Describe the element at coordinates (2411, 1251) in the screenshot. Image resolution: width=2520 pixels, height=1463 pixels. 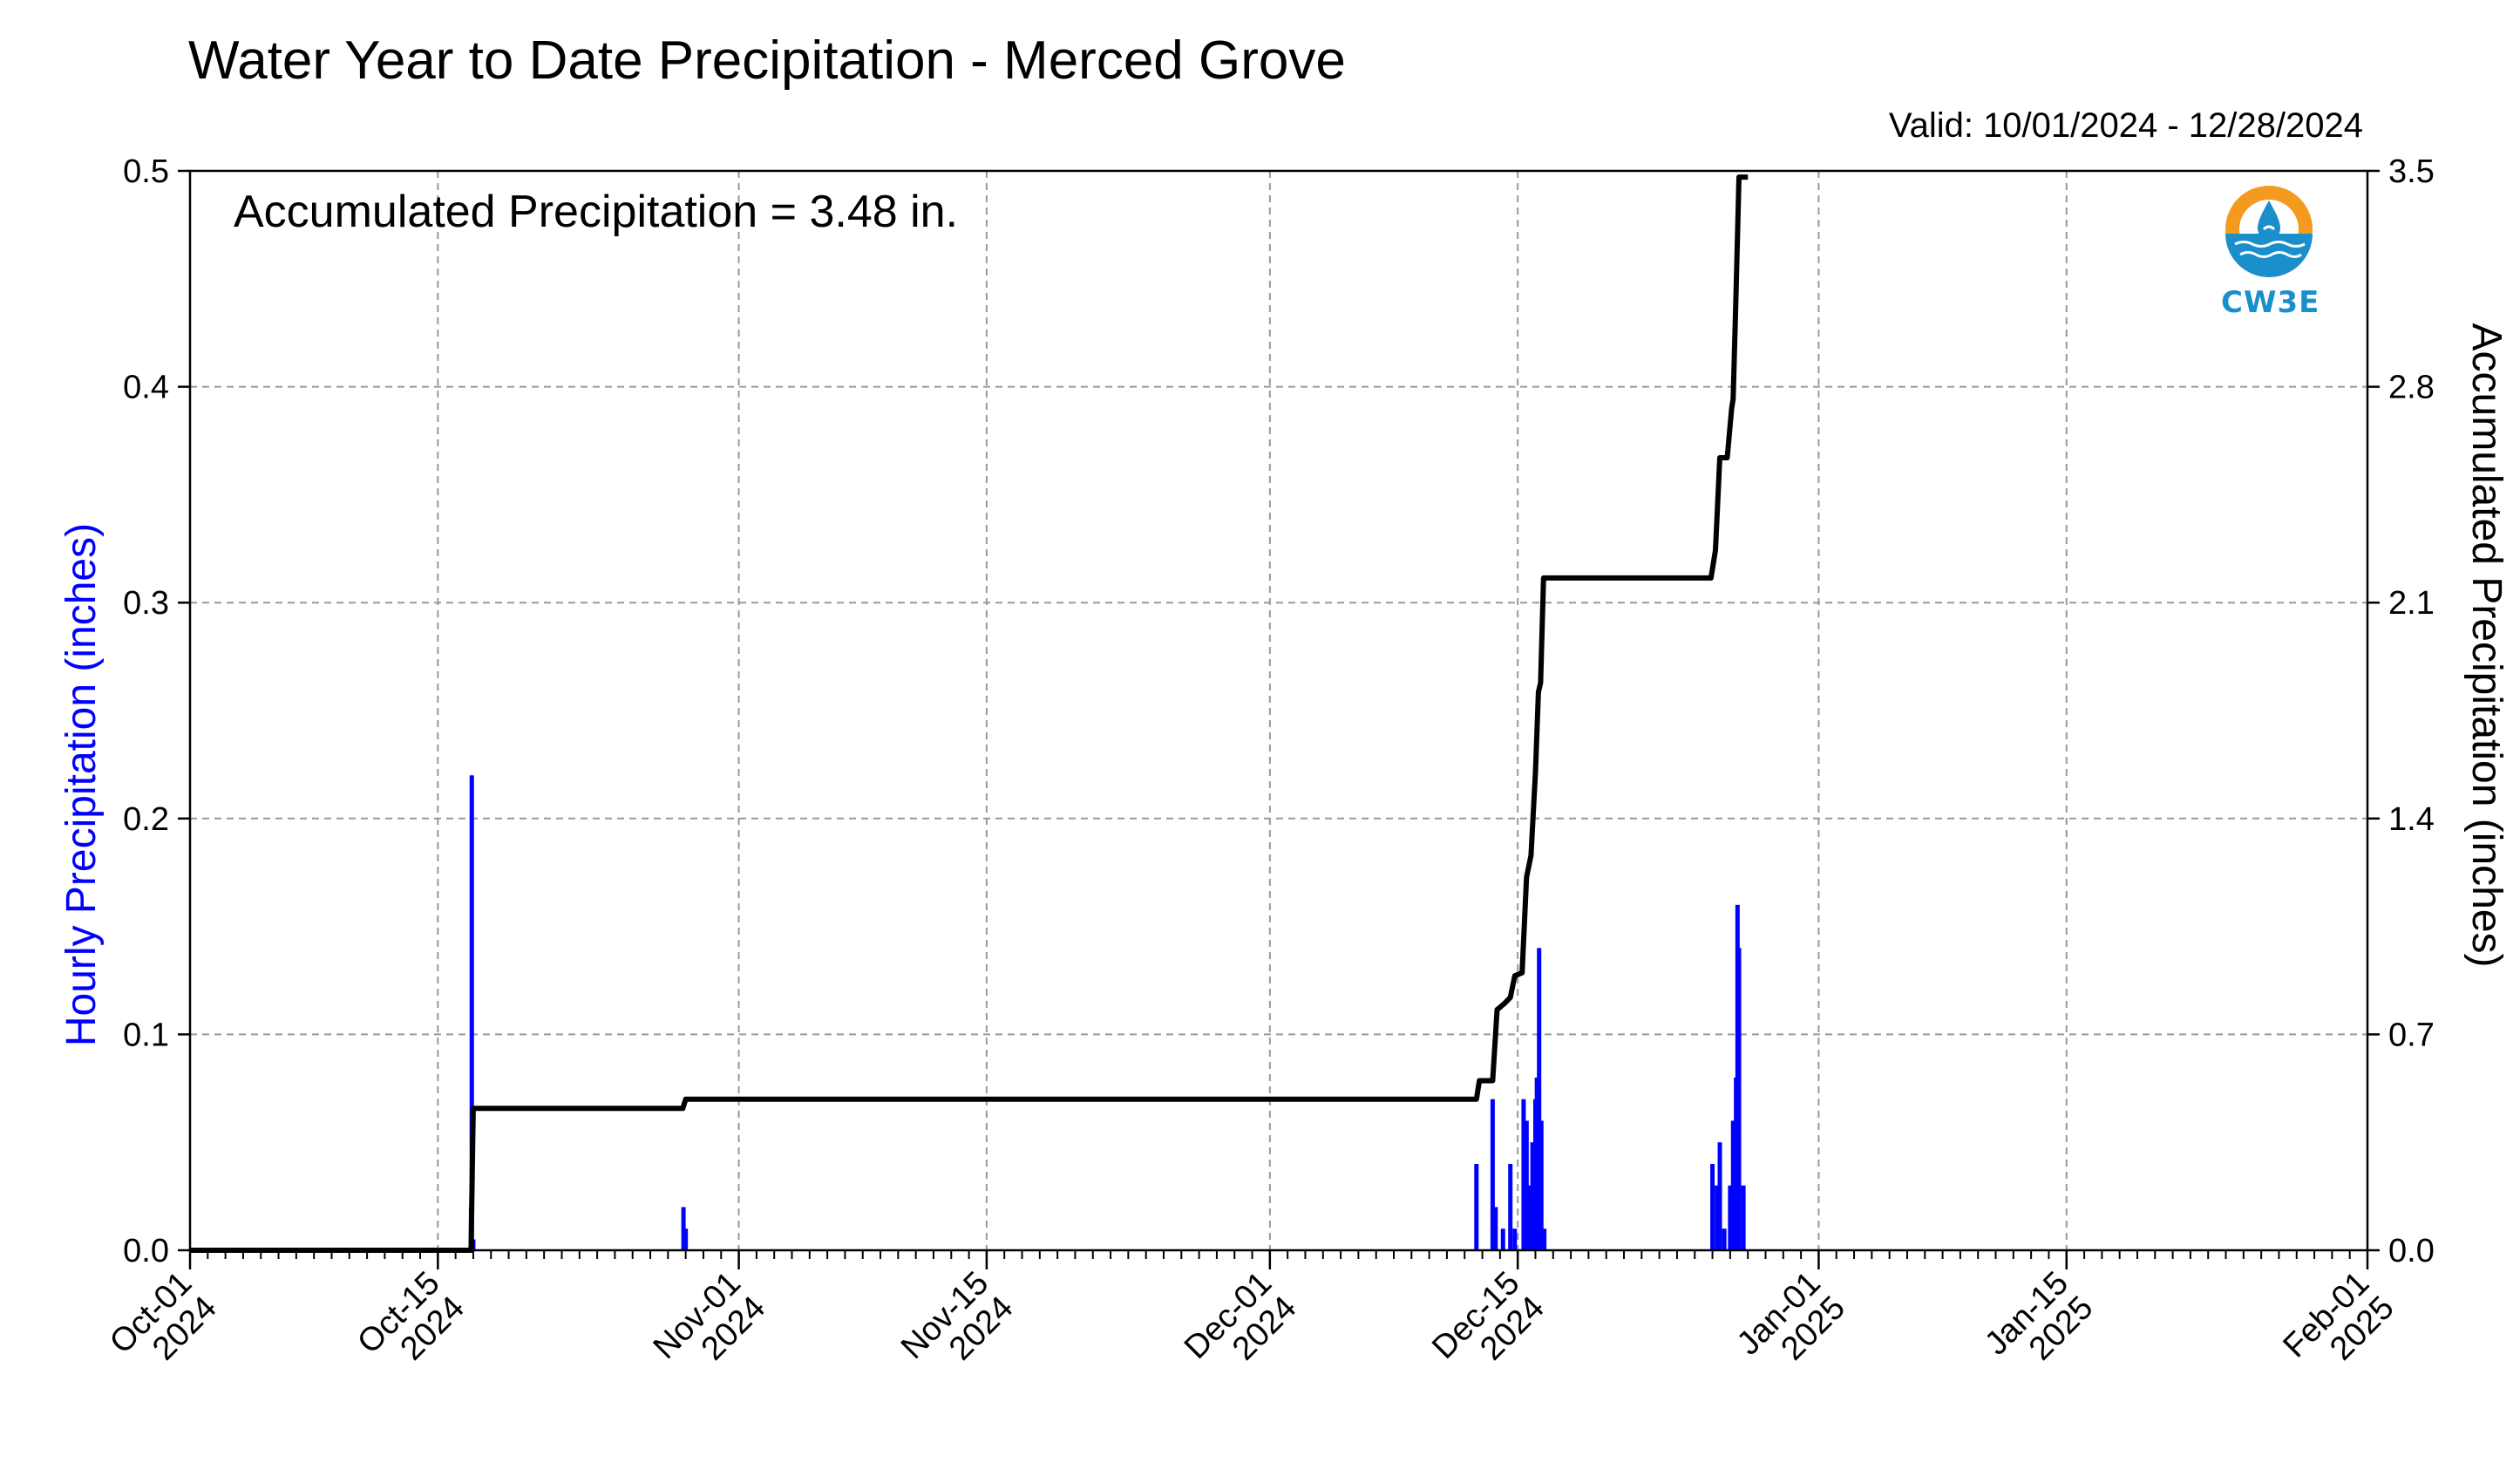
I see `right-tick-label: 0.0` at that location.